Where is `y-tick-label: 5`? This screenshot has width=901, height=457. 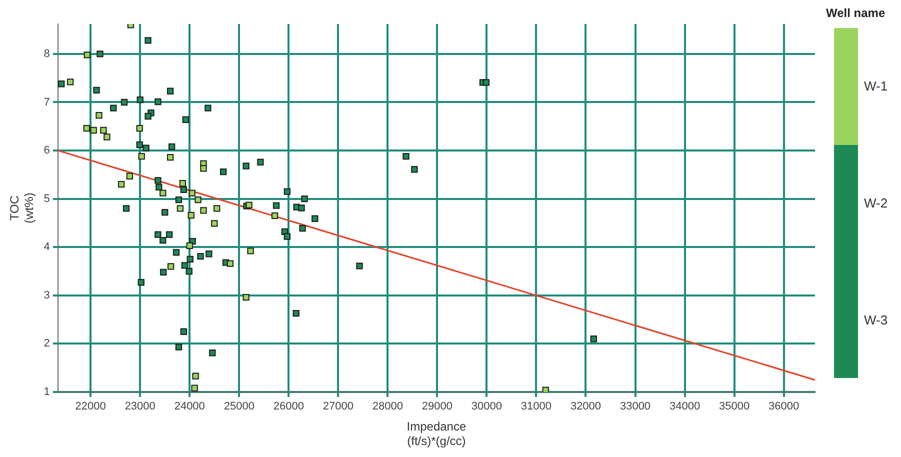 y-tick-label: 5 is located at coordinates (47, 198).